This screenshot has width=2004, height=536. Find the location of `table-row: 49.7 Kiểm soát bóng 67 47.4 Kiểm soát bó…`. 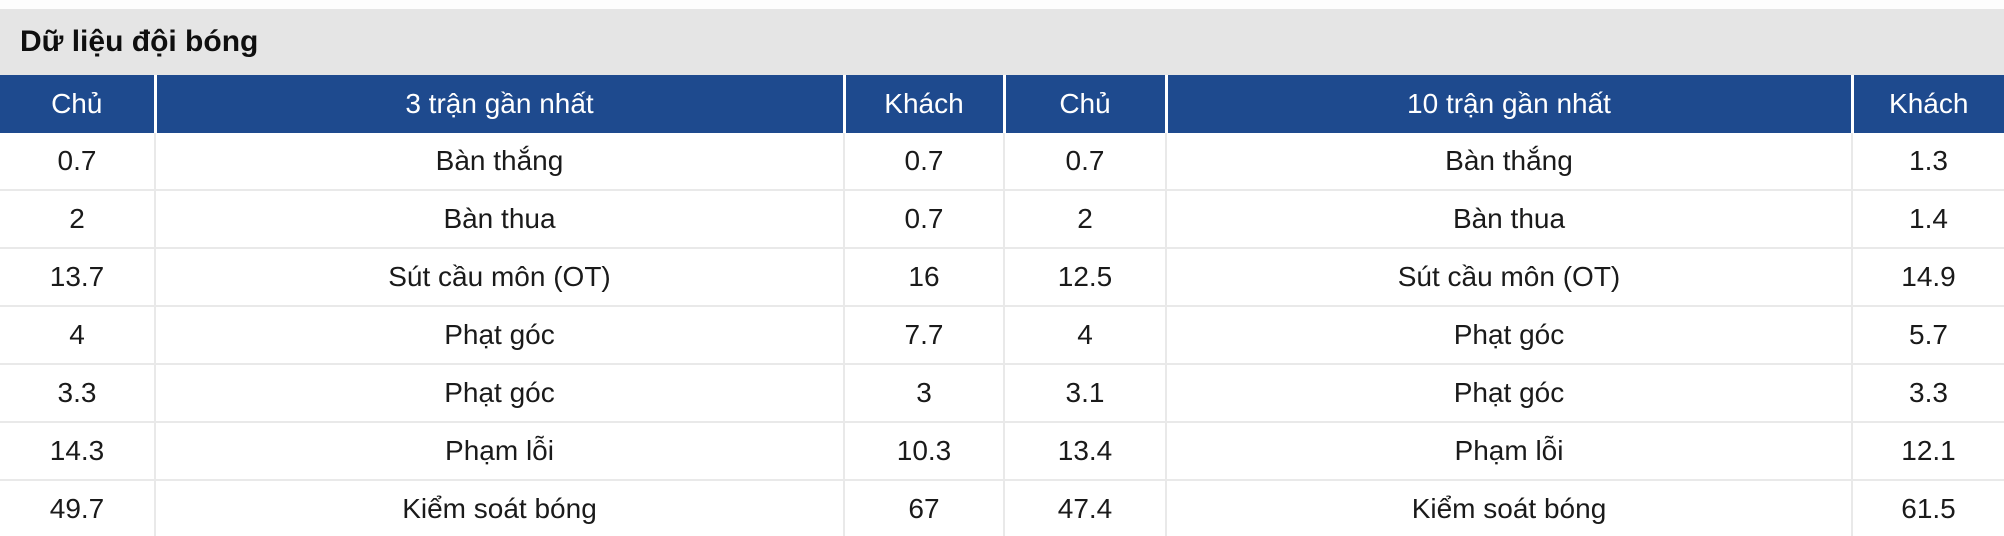

table-row: 49.7 Kiểm soát bóng 67 47.4 Kiểm soát bó… is located at coordinates (1002, 508).